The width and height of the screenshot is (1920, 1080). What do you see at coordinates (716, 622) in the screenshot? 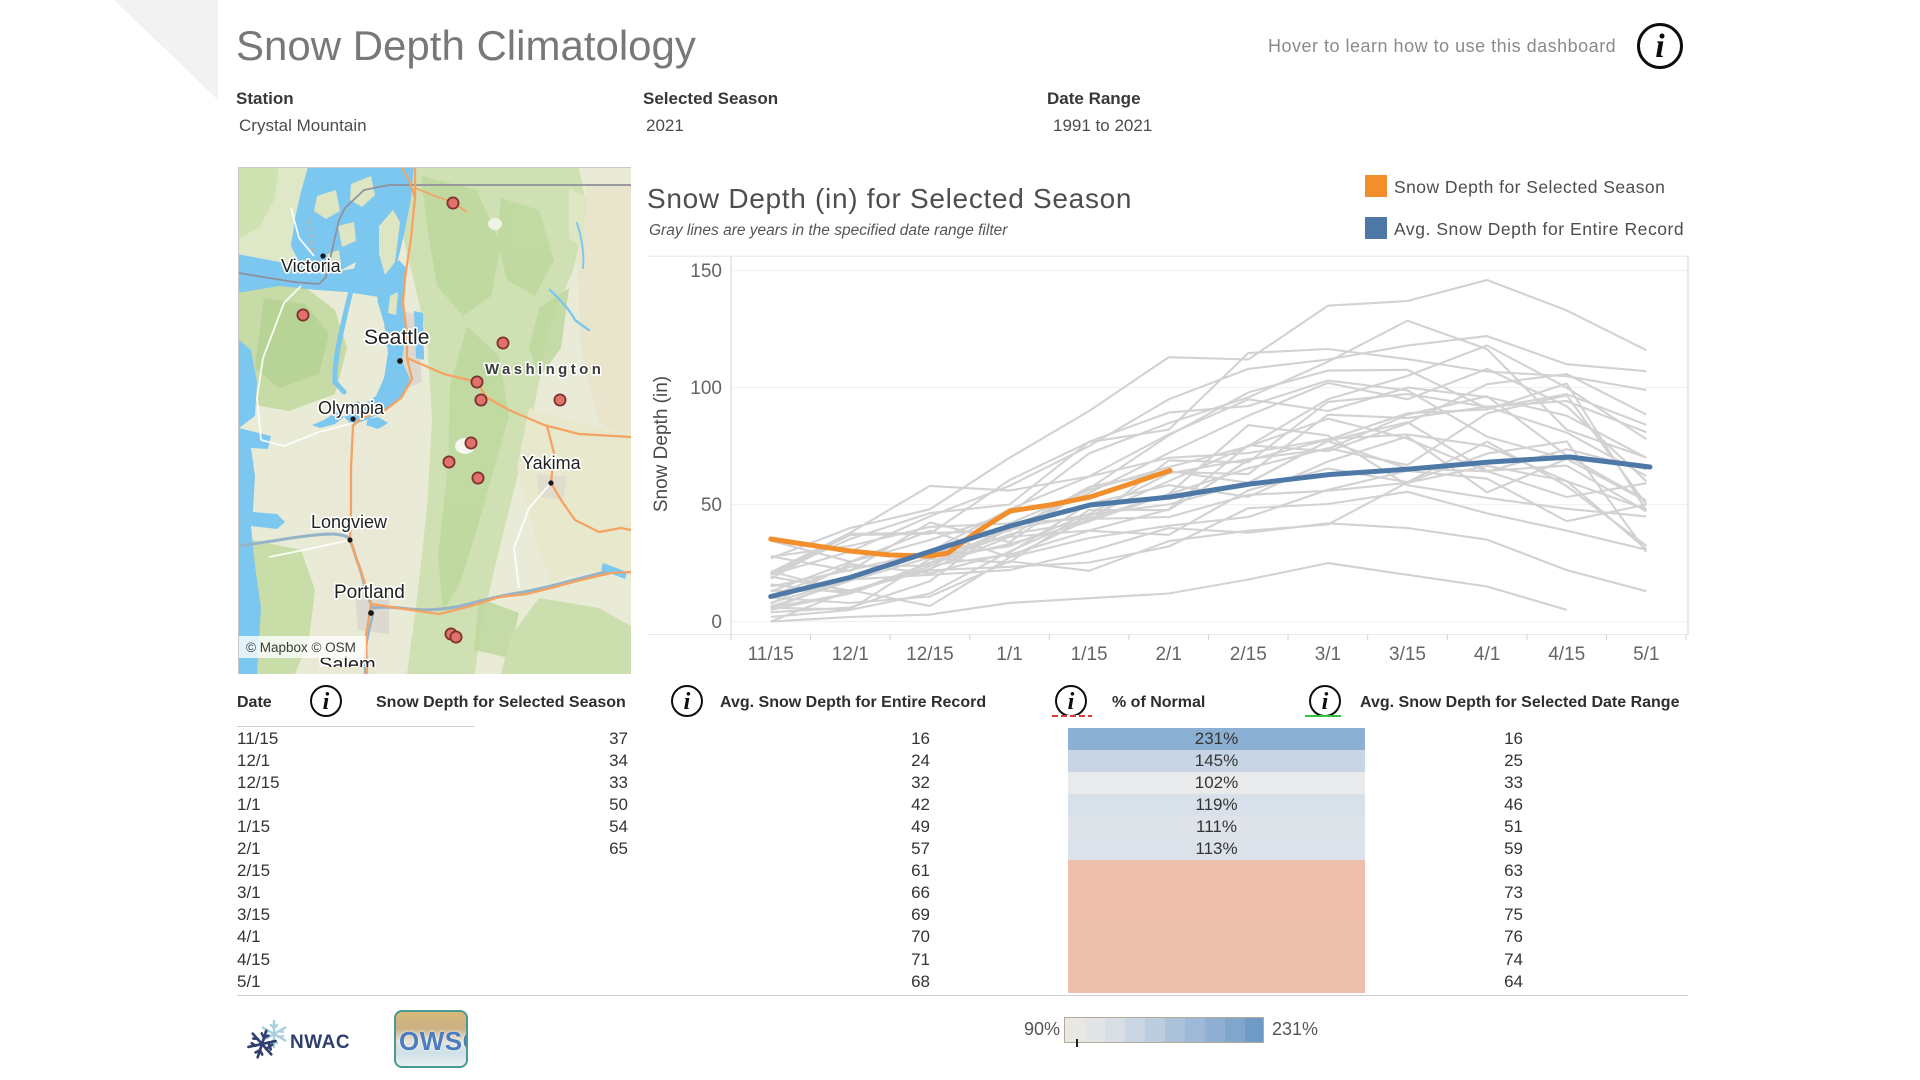
I see `svg-text: 0` at bounding box center [716, 622].